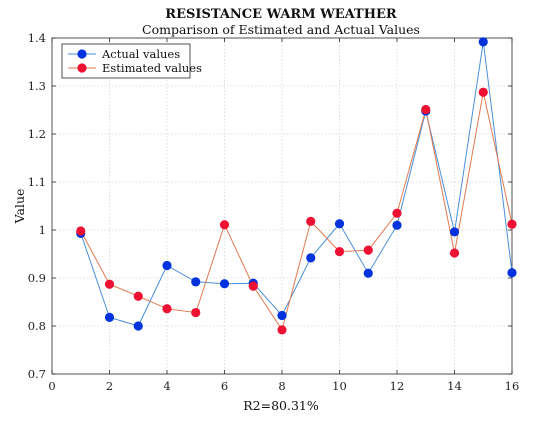 Image resolution: width=550 pixels, height=422 pixels. What do you see at coordinates (19, 207) in the screenshot?
I see `y-axis-label: Value` at bounding box center [19, 207].